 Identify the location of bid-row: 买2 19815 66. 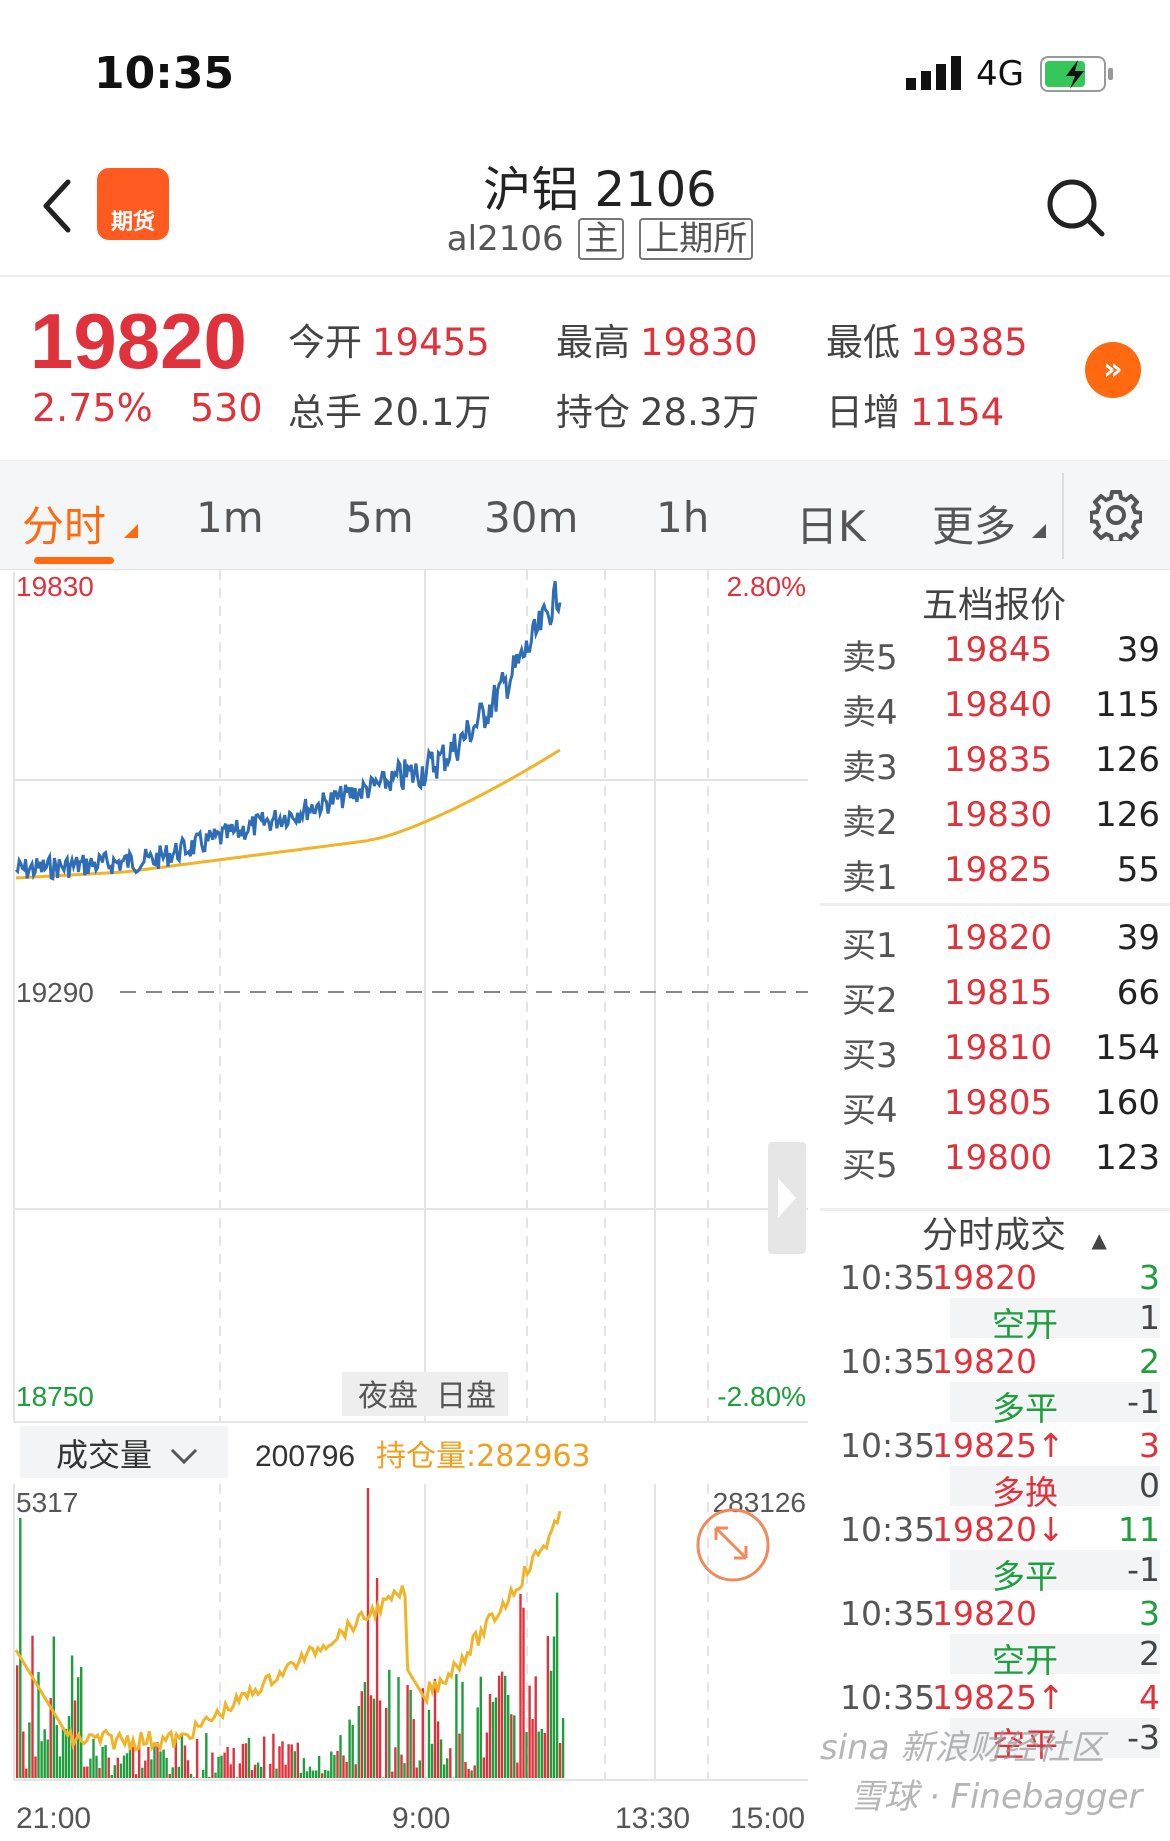
(990, 1000).